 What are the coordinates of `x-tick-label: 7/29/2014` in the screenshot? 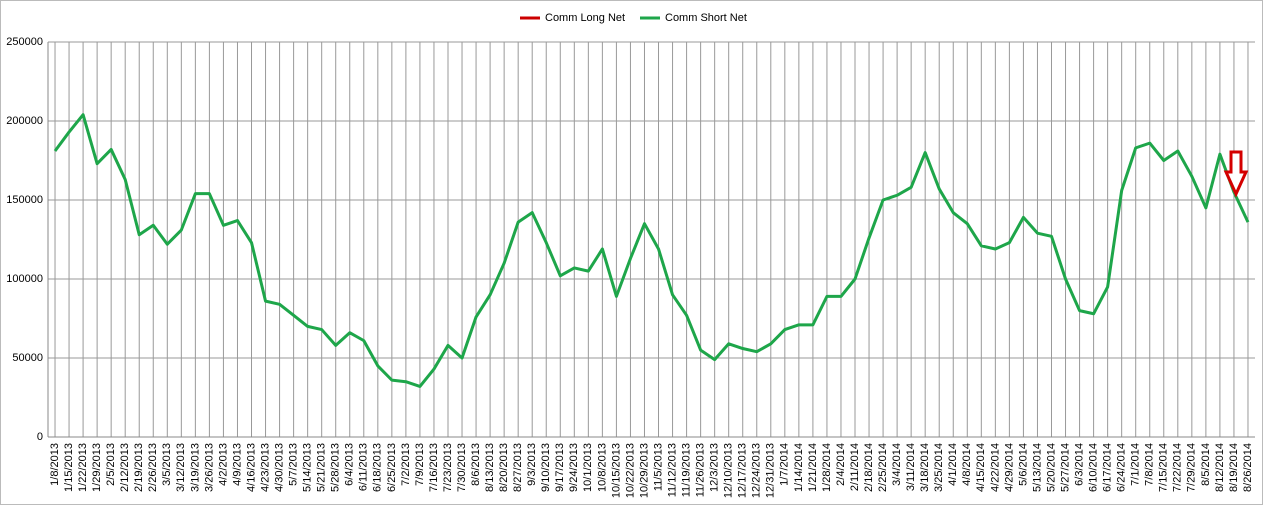 It's located at (1192, 467).